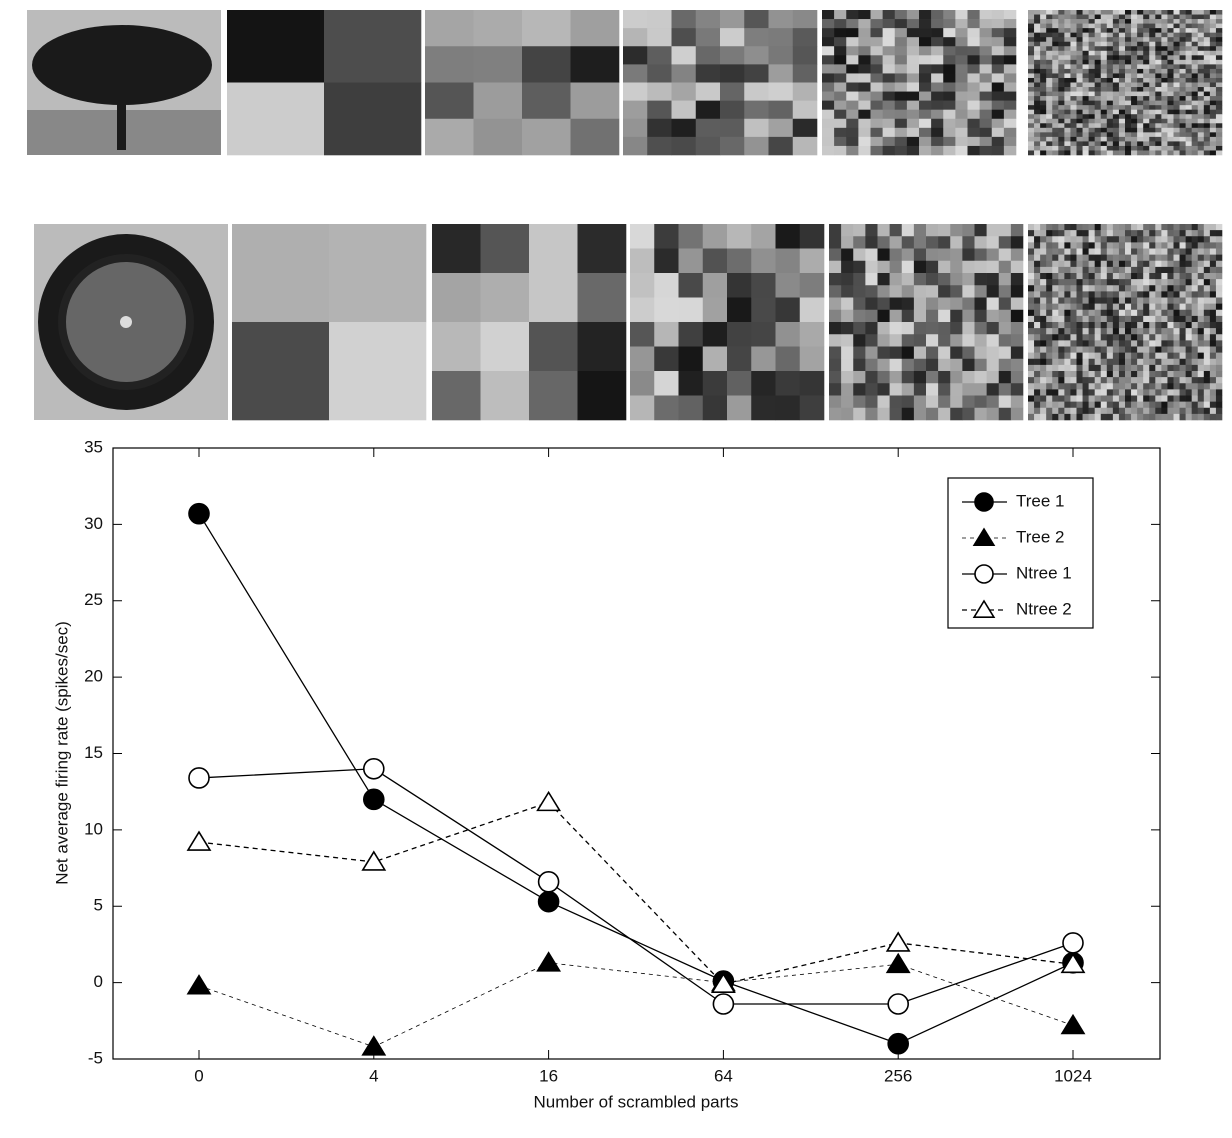 The image size is (1232, 1138). Describe the element at coordinates (1073, 1024) in the screenshot. I see `marker` at that location.